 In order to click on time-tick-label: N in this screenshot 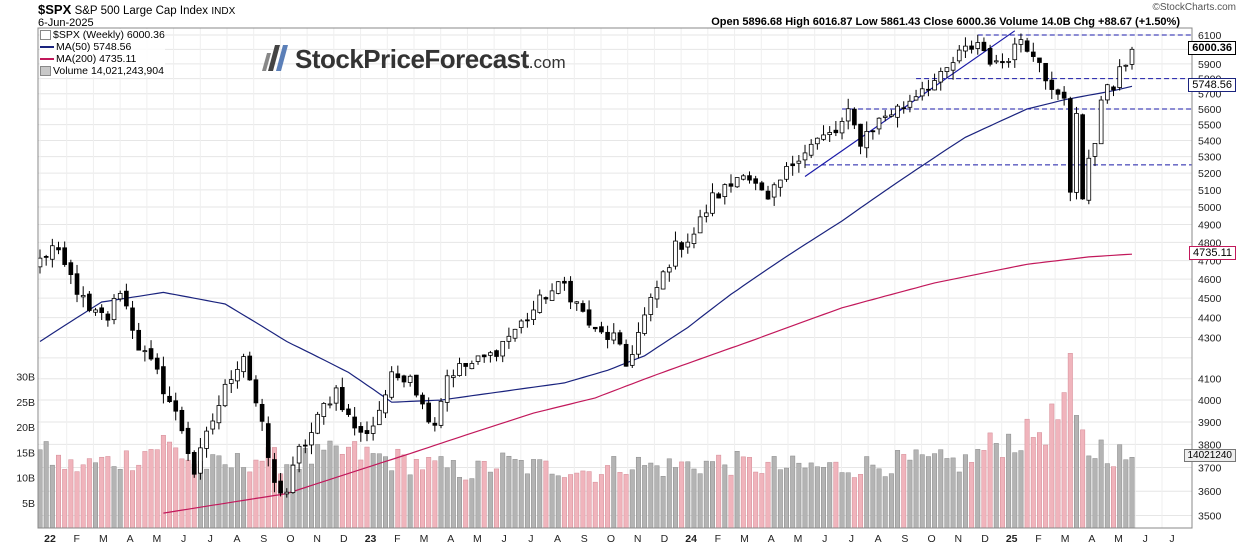, I will do `click(317, 539)`.